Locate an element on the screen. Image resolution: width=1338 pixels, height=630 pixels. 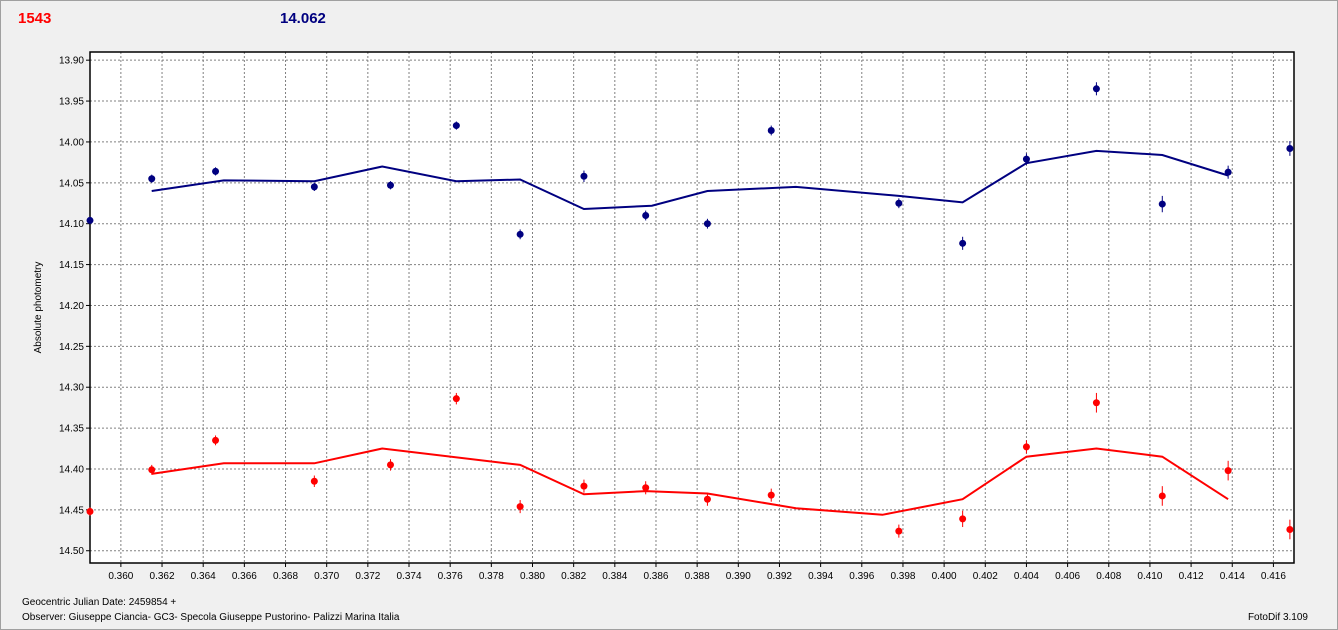
y-tick-label: 14.20 is located at coordinates (71, 306).